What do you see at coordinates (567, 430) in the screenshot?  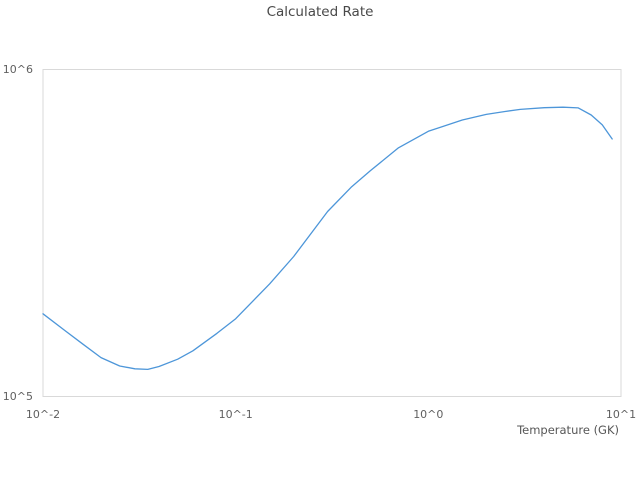 I see `x-axis-title: Temperature (GK)` at bounding box center [567, 430].